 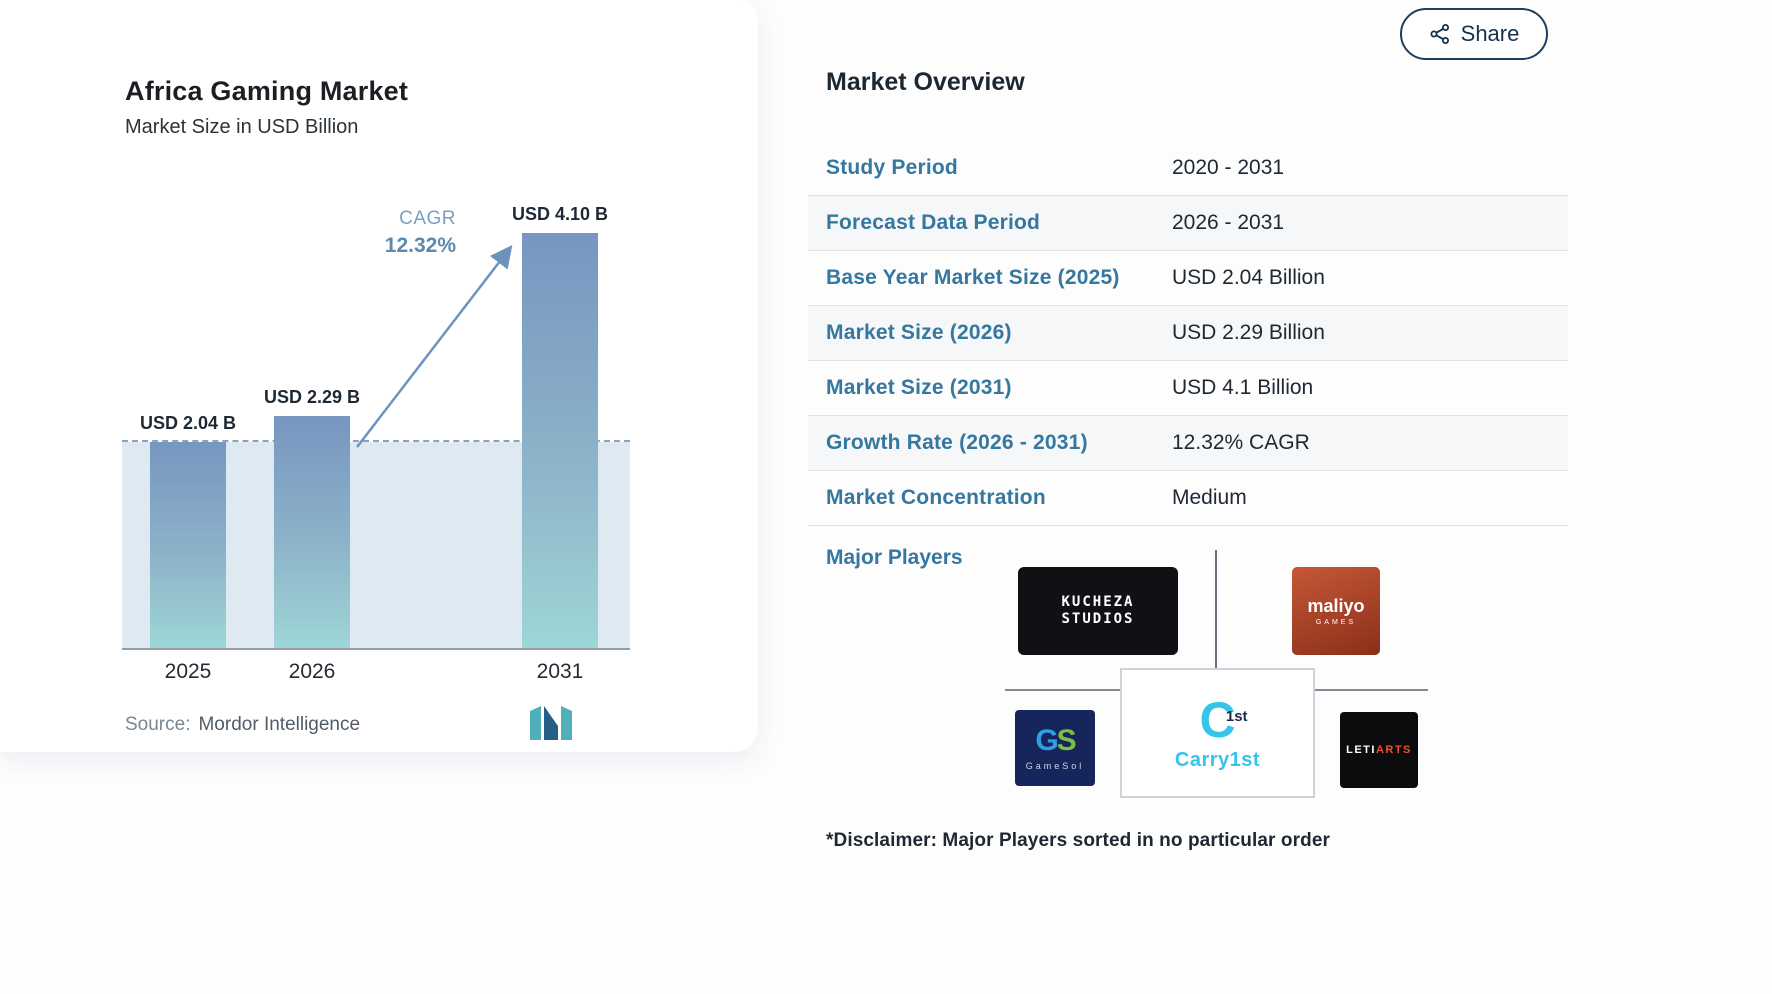 I want to click on row-label: Growth Rate (2026 - 2031), so click(x=957, y=442).